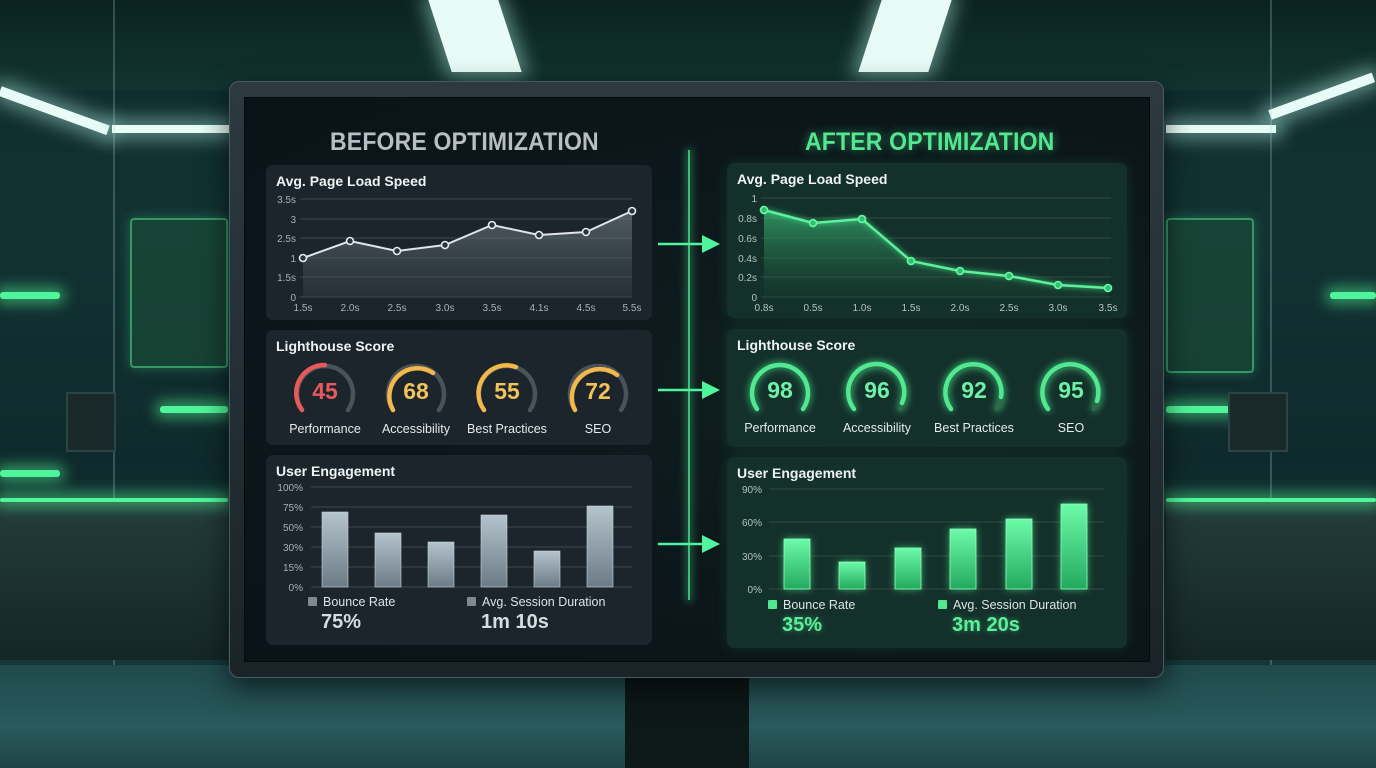 This screenshot has width=1376, height=768. I want to click on svg-text: 3, so click(293, 220).